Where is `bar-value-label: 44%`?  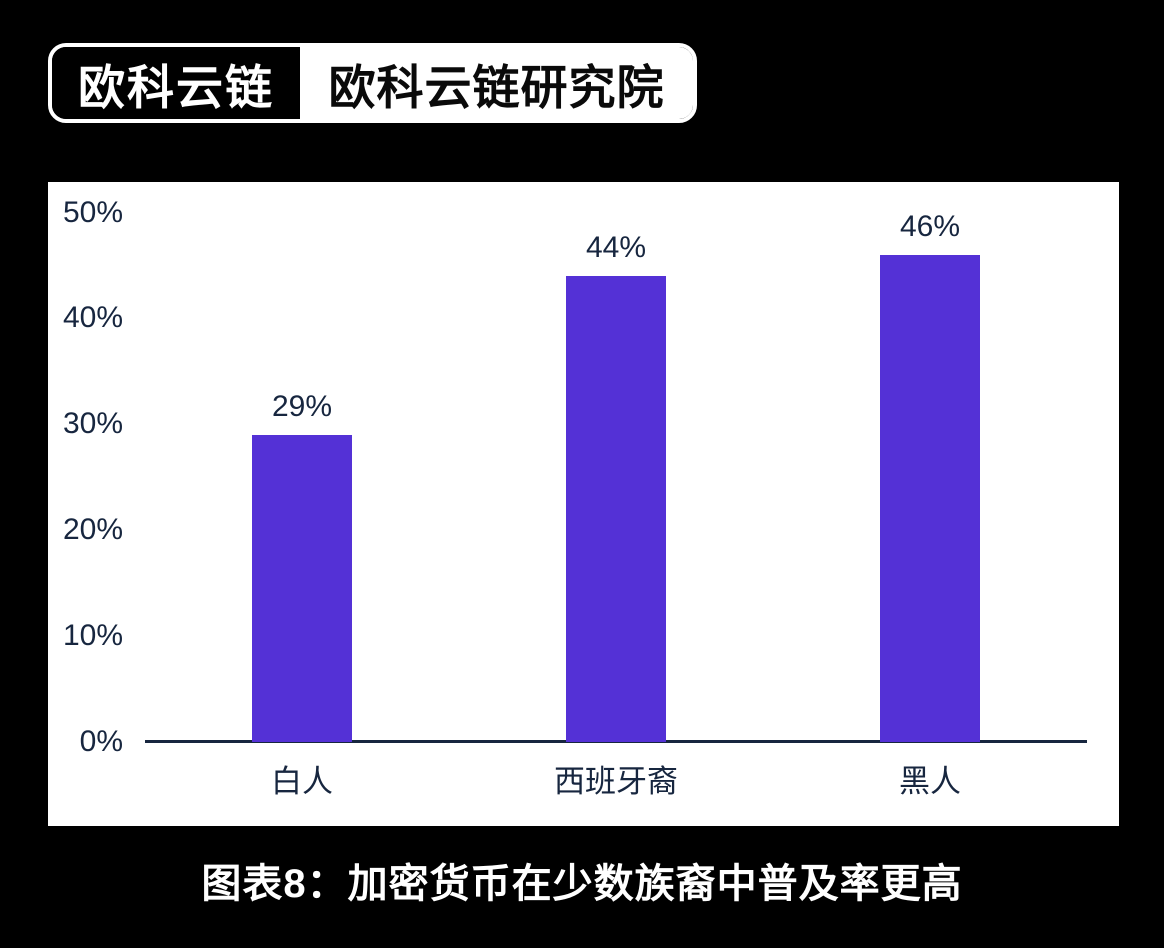
bar-value-label: 44% is located at coordinates (616, 248).